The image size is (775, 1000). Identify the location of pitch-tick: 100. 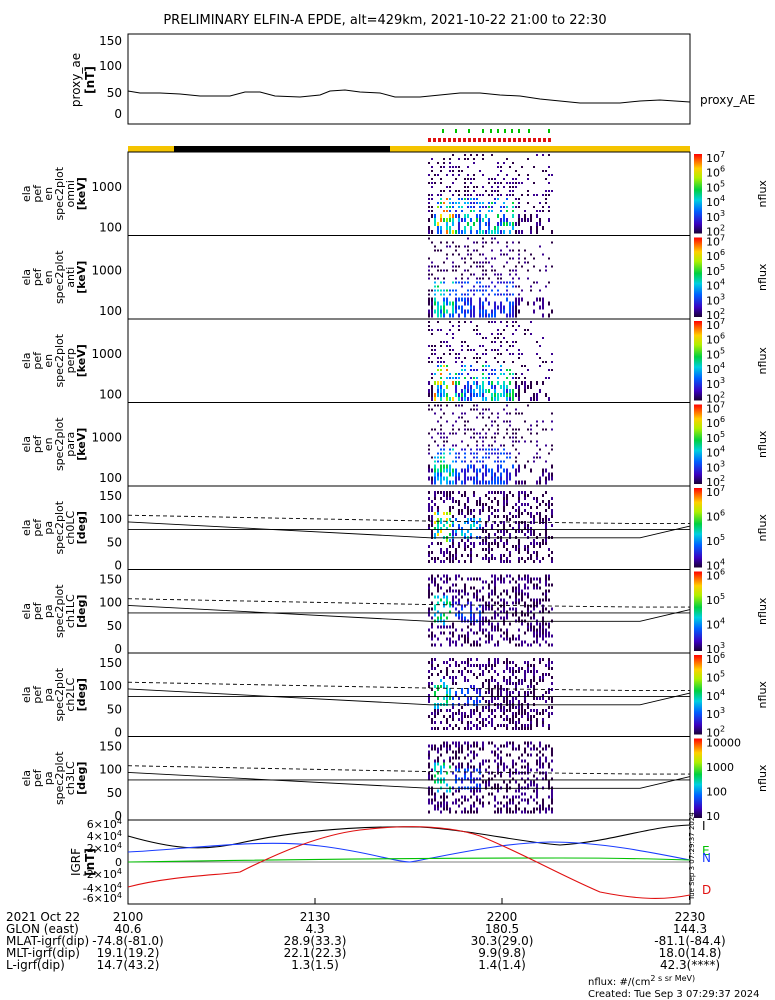
(110, 519).